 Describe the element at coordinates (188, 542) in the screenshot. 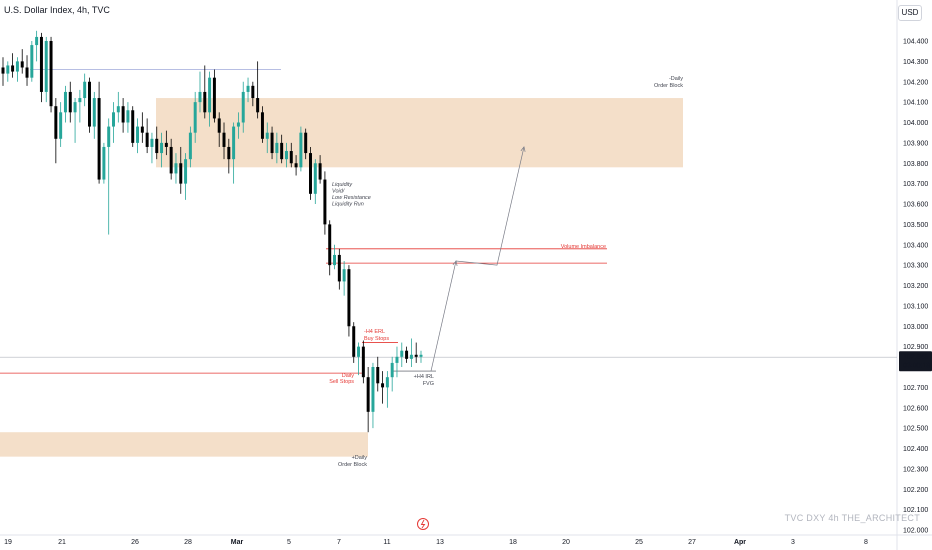

I see `x-tick-label: 28` at that location.